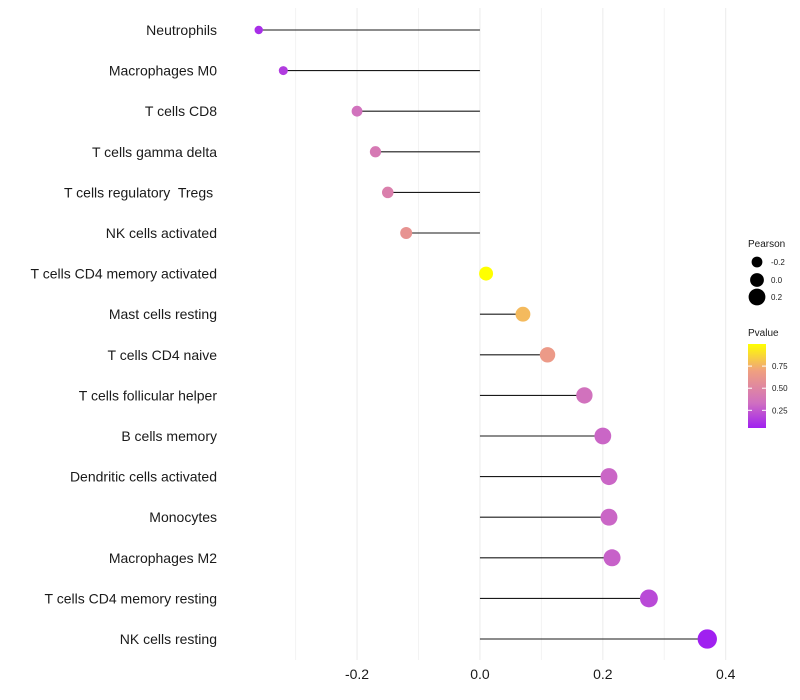 This screenshot has height=700, width=800. Describe the element at coordinates (163, 71) in the screenshot. I see `category-label: Macrophages M0` at that location.